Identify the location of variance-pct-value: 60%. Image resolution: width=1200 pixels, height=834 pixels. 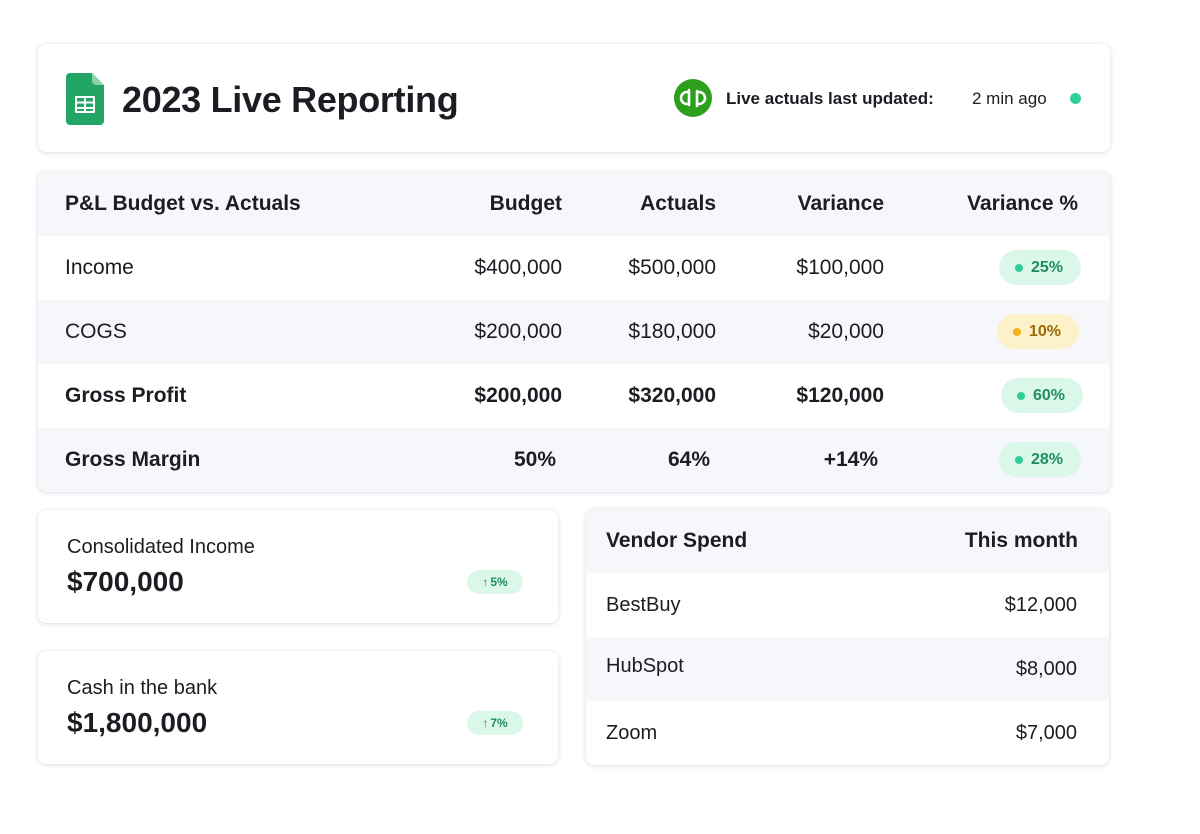
(1048, 395).